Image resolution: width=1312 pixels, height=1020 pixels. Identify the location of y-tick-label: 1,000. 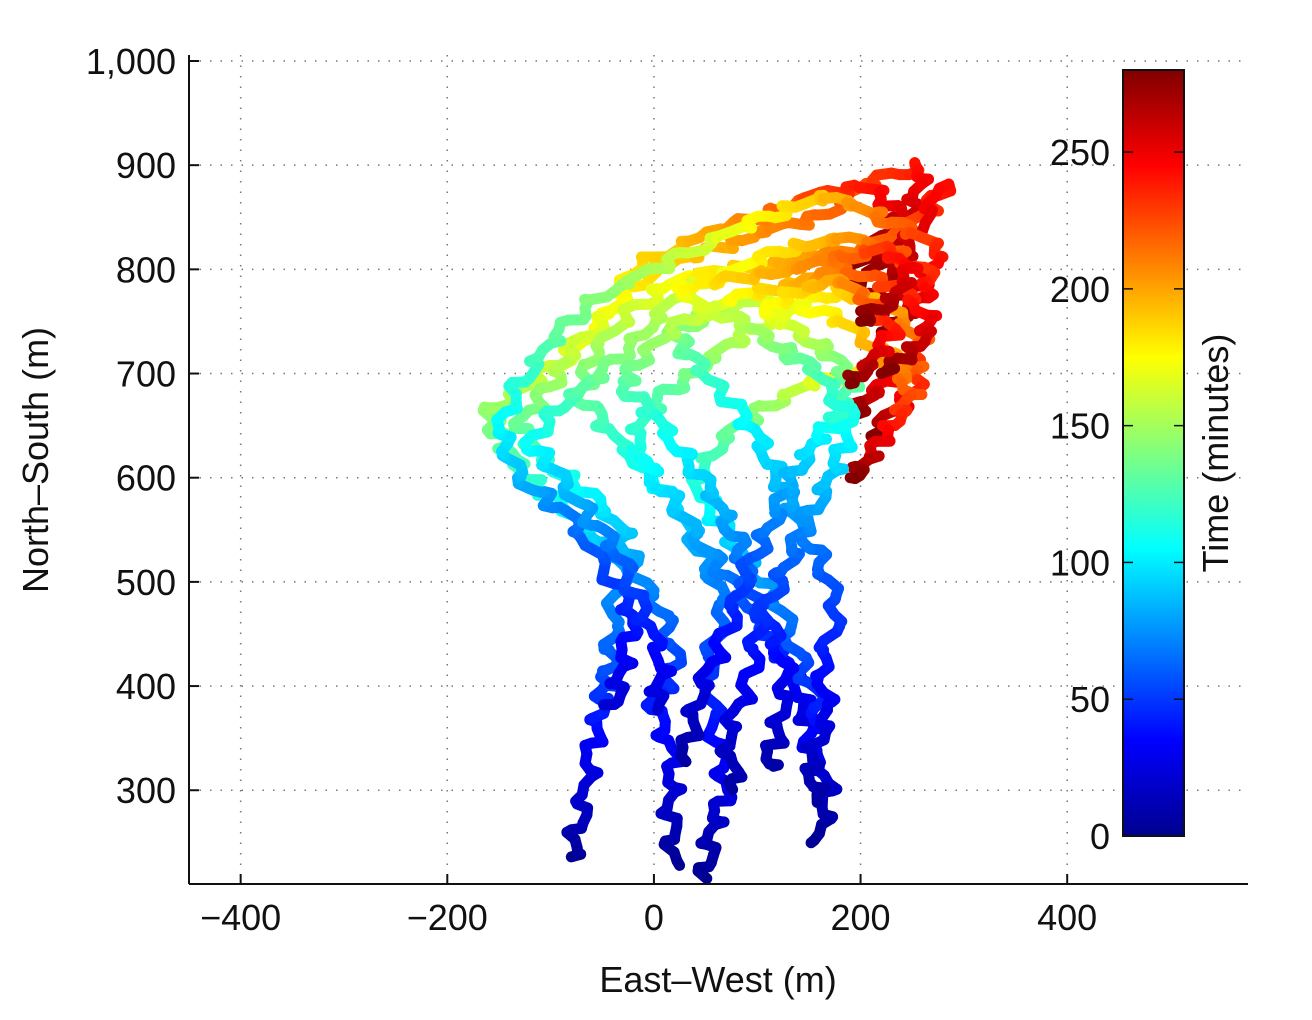
(131, 61).